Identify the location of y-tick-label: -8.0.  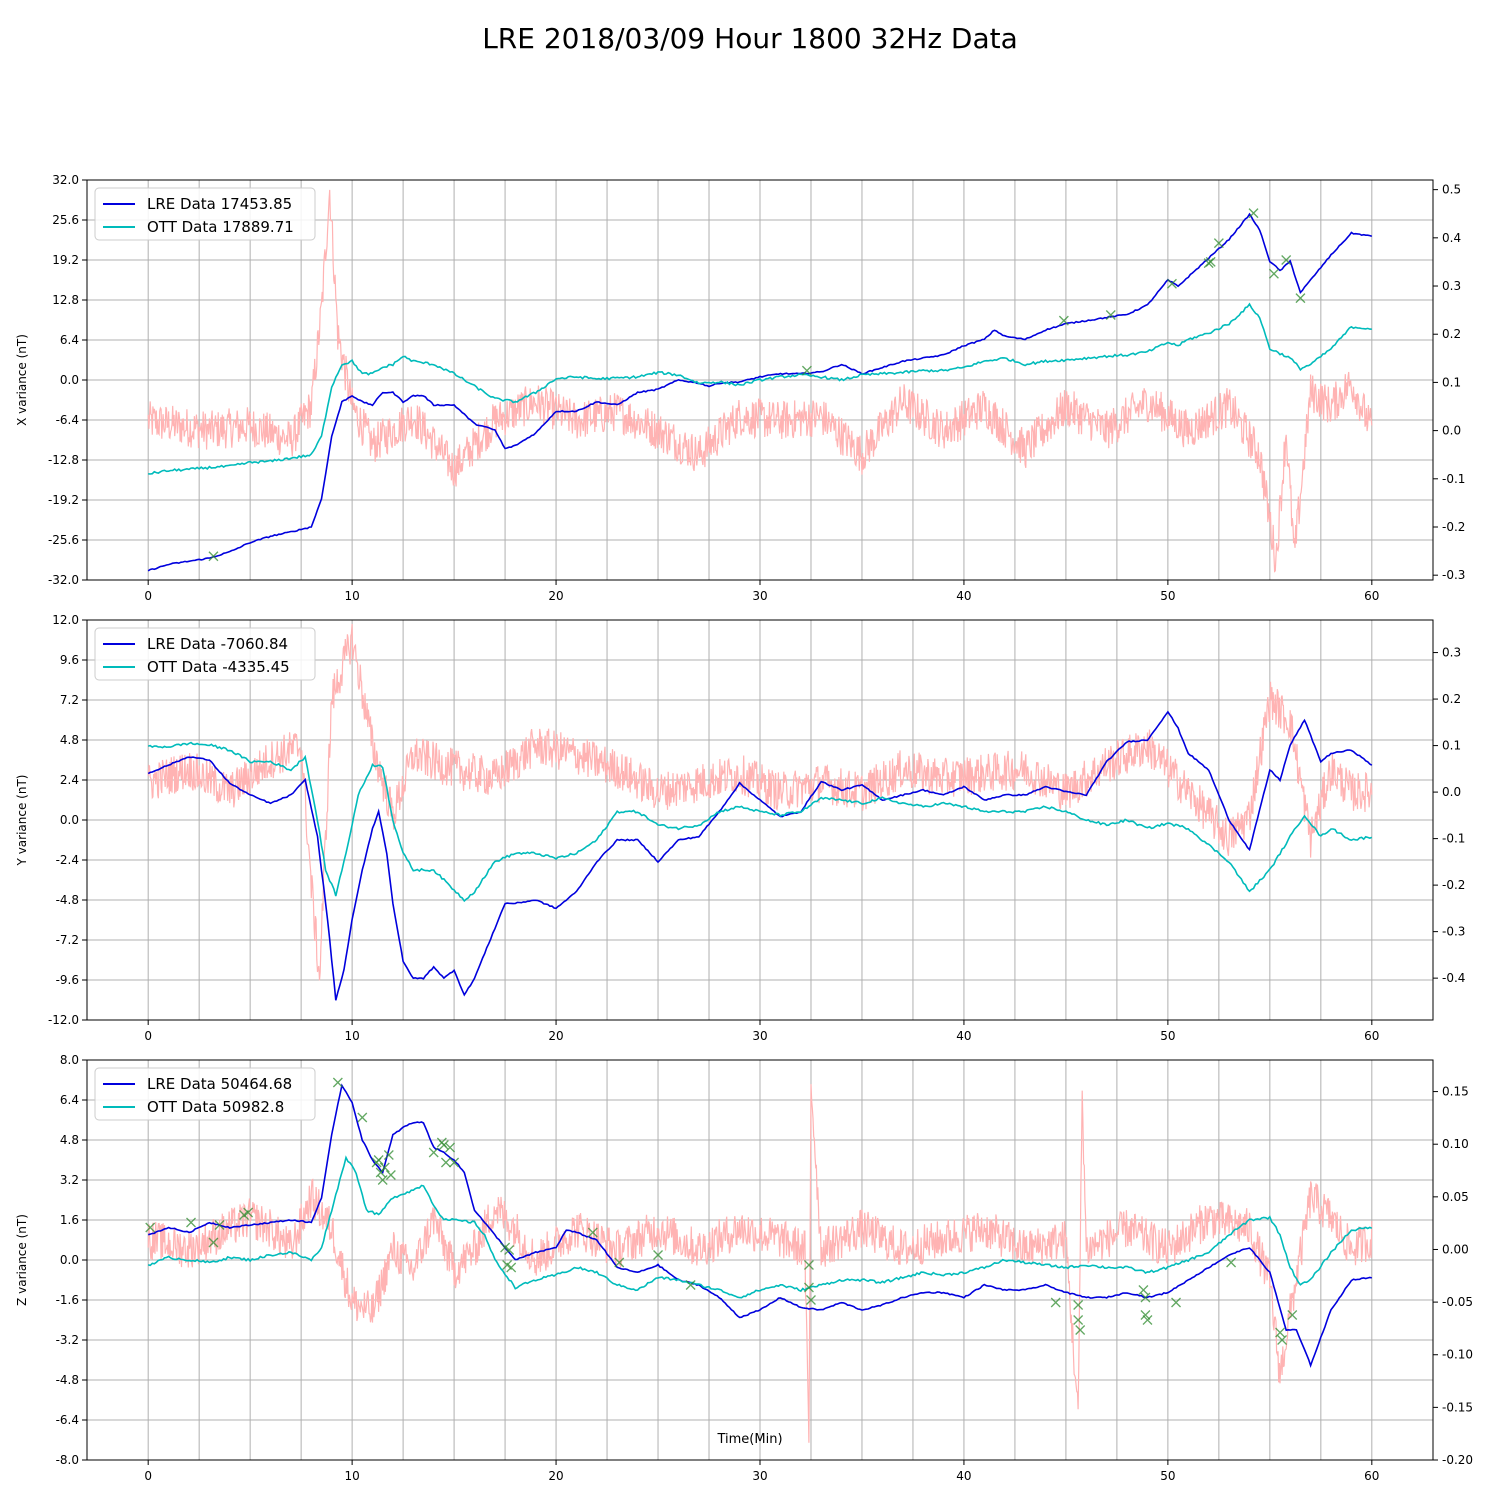
(67, 1460).